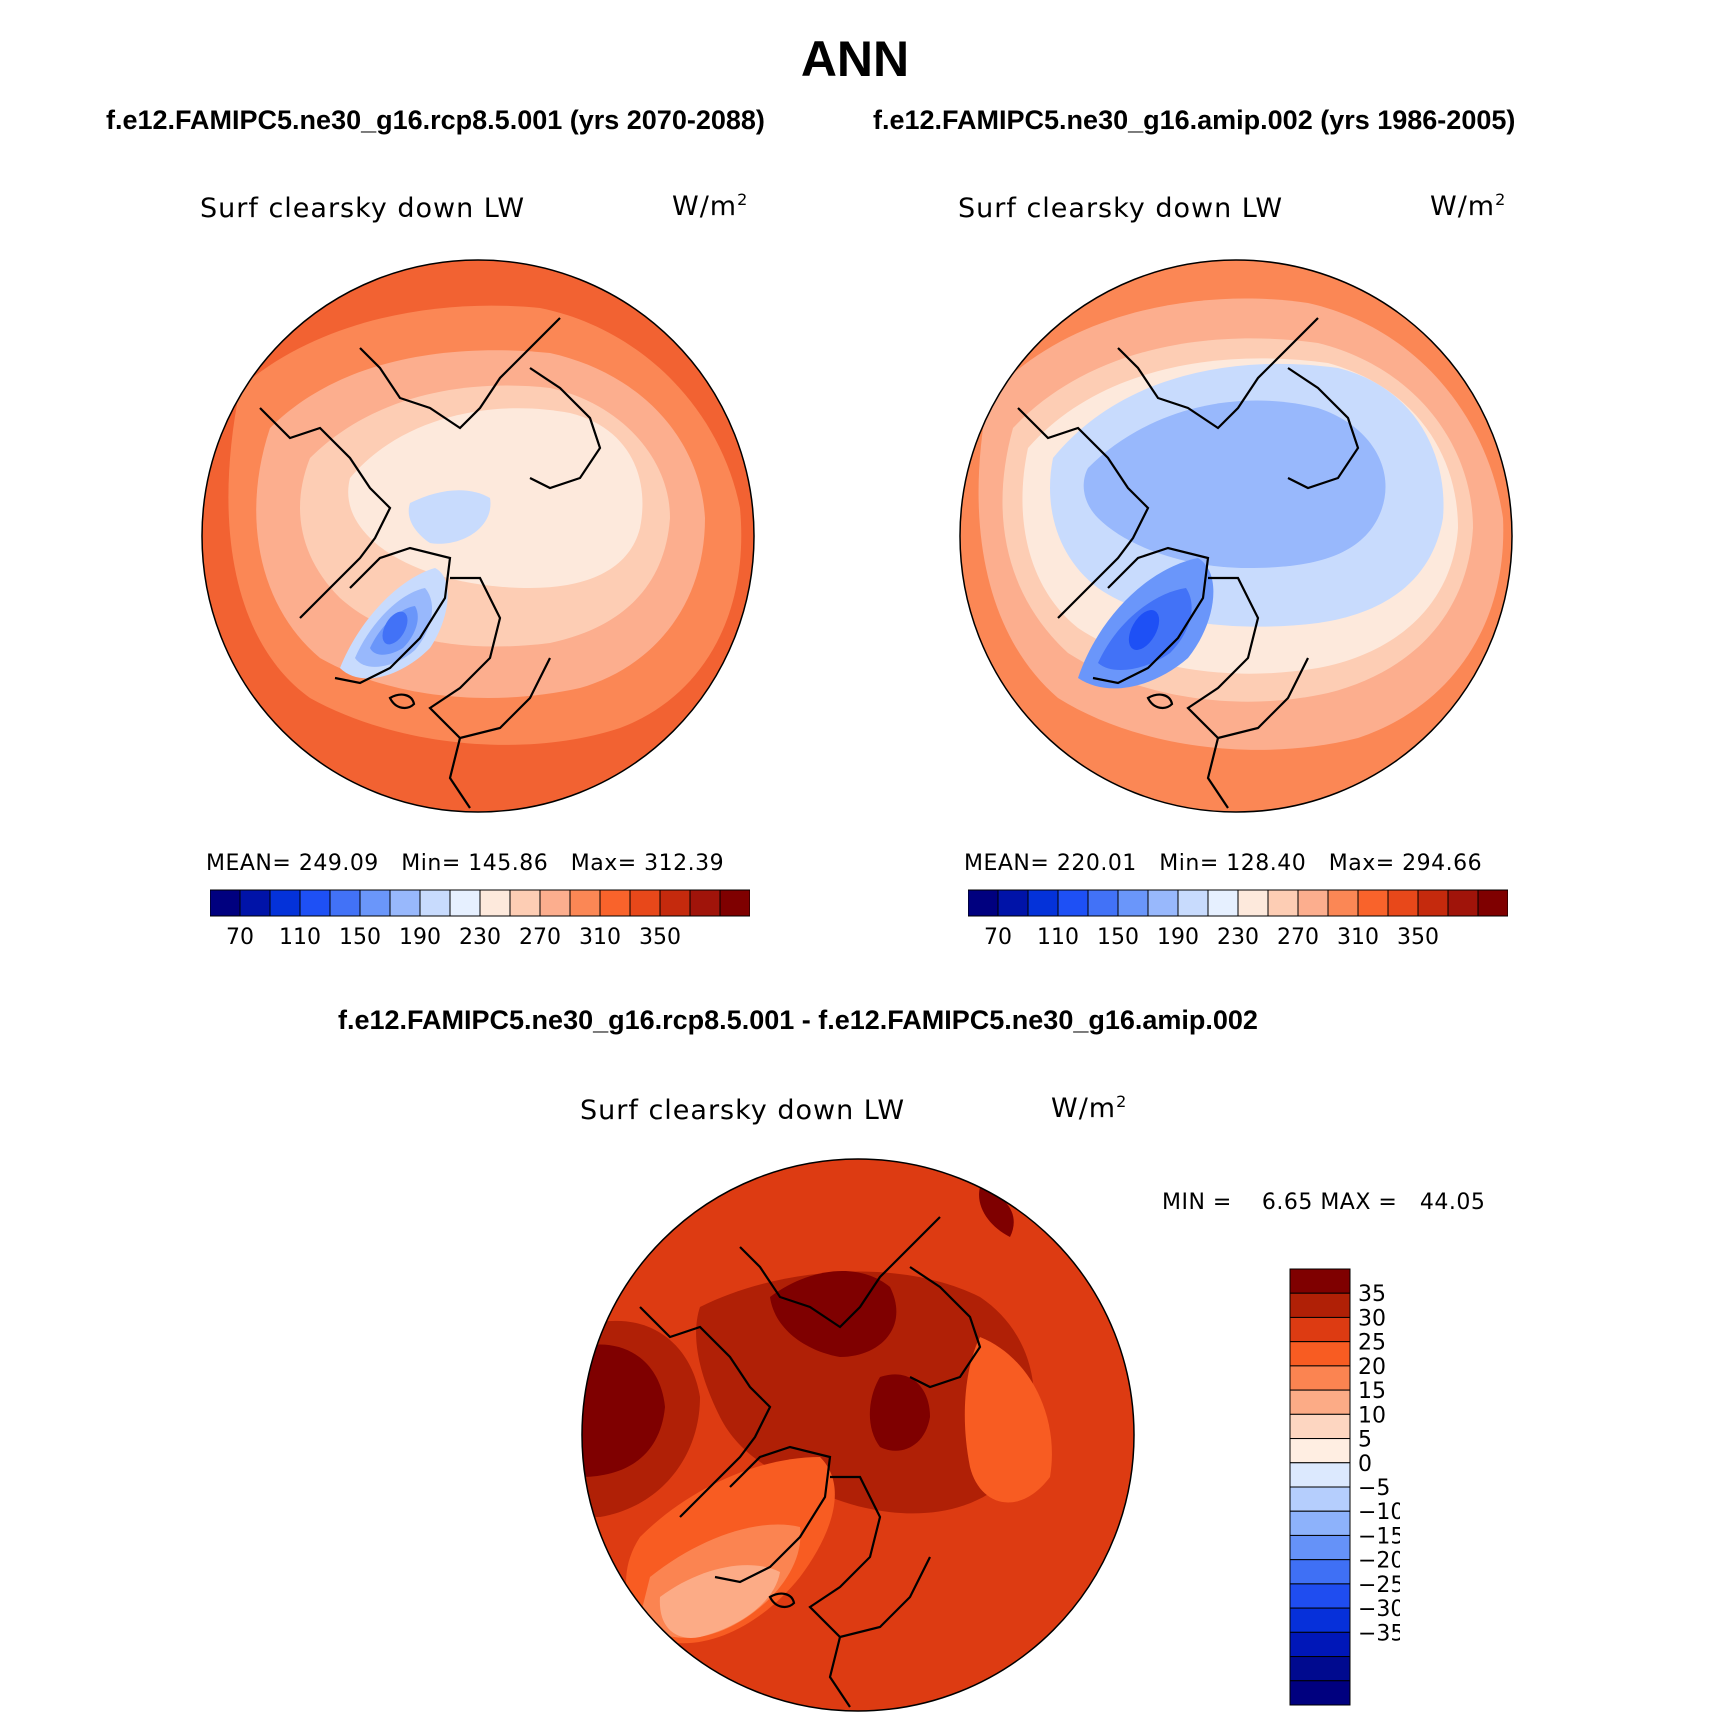 The image size is (1710, 1712). I want to click on left-map-field-core, so click(495, 498).